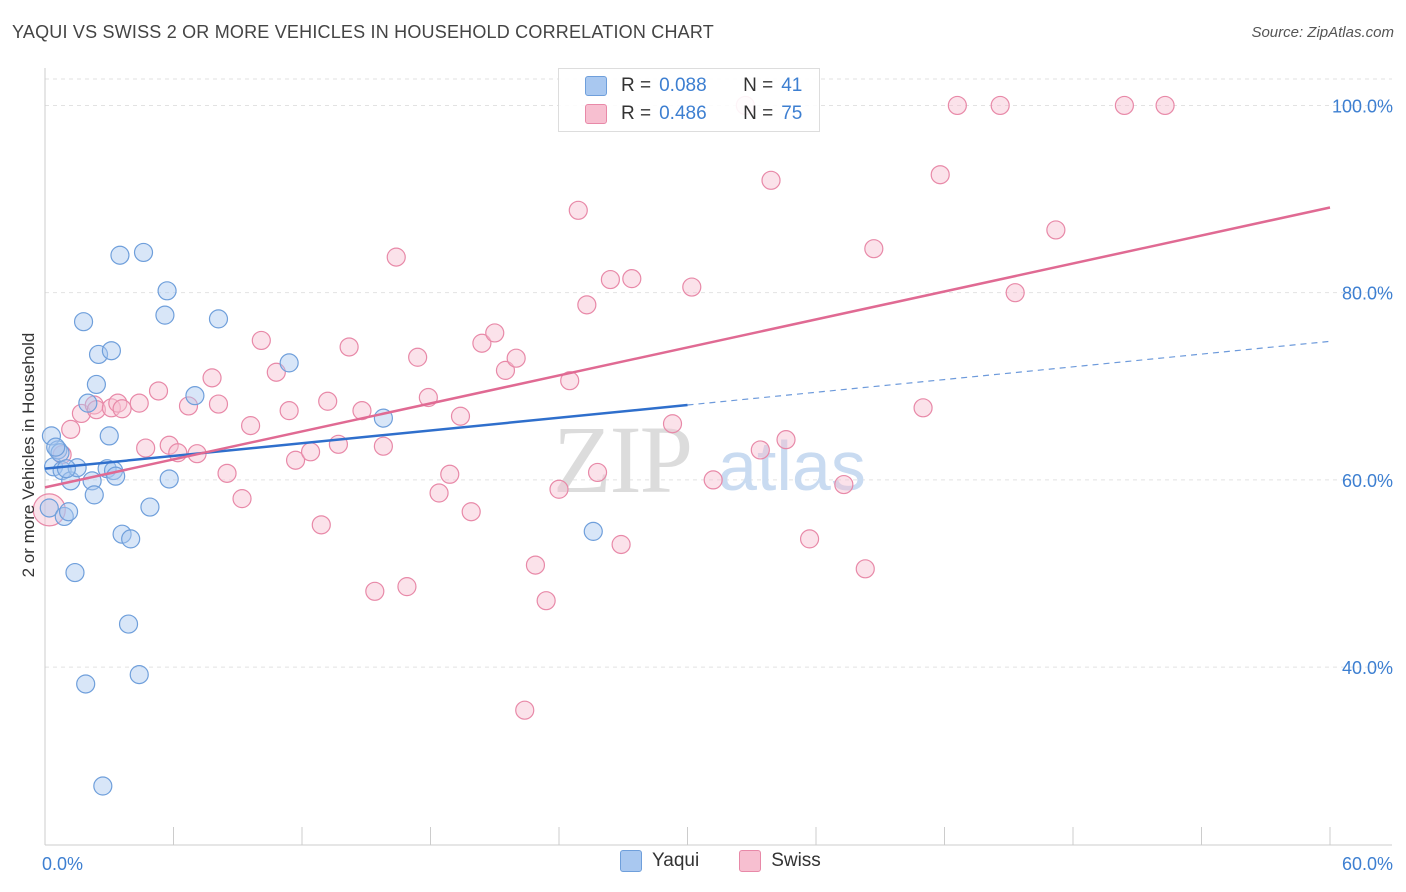 The width and height of the screenshot is (1406, 892). What do you see at coordinates (683, 85) in the screenshot?
I see `legend-r-value-yaqui: 0.088` at bounding box center [683, 85].